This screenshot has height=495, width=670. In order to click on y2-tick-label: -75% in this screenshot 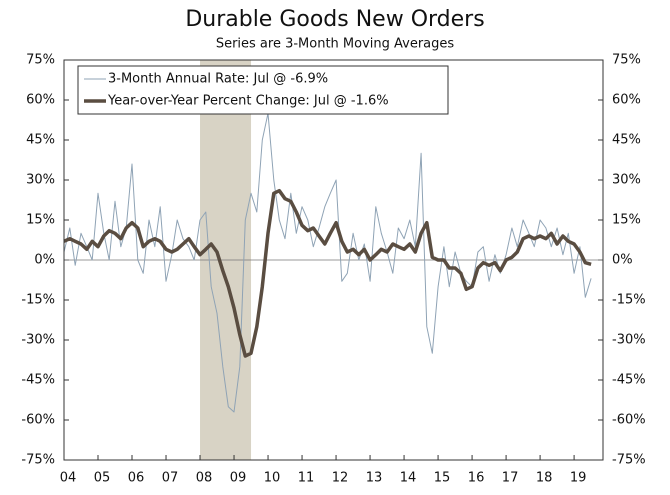, I will do `click(629, 460)`.